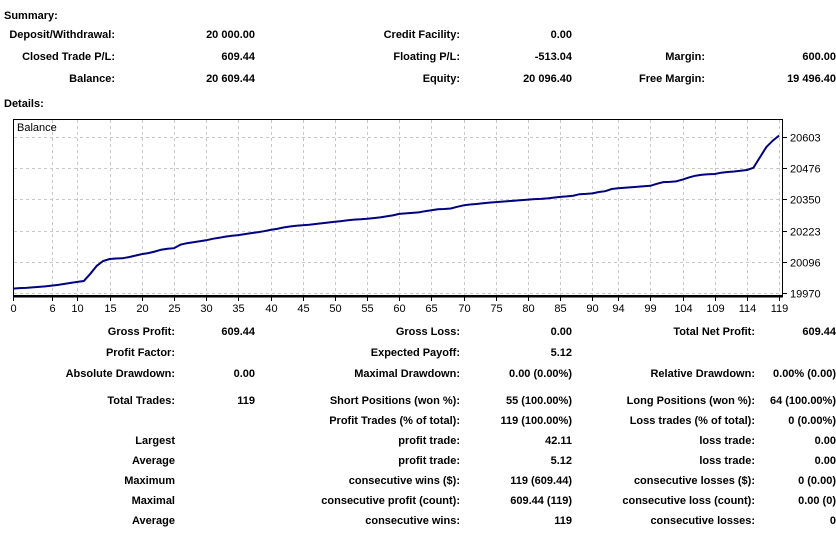 The height and width of the screenshot is (539, 836). What do you see at coordinates (37, 128) in the screenshot?
I see `chart-title: Balance` at bounding box center [37, 128].